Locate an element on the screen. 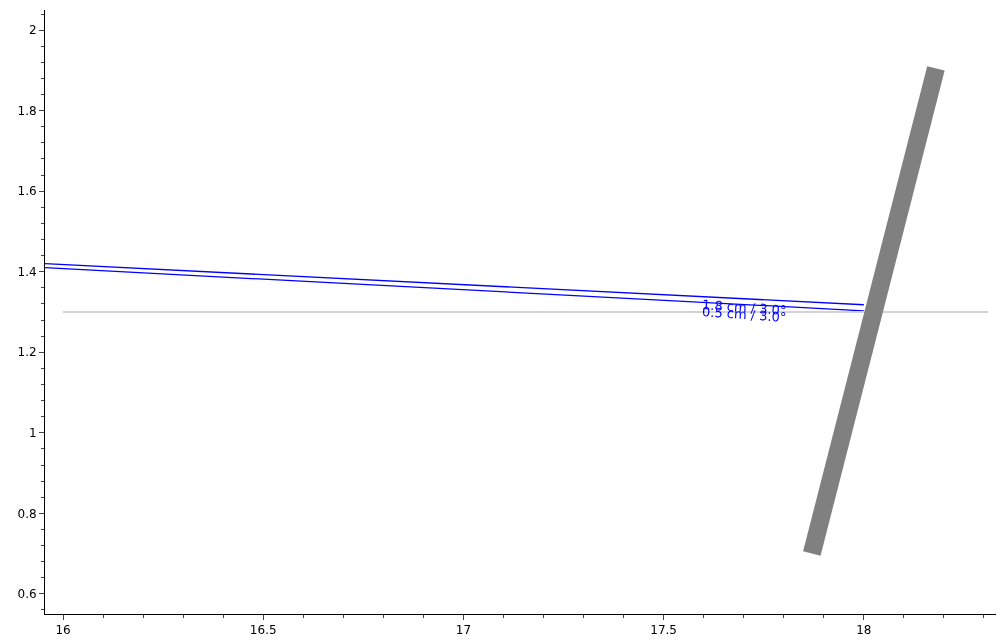 The height and width of the screenshot is (644, 1001). y-tick-label: 1.2 is located at coordinates (27, 352).